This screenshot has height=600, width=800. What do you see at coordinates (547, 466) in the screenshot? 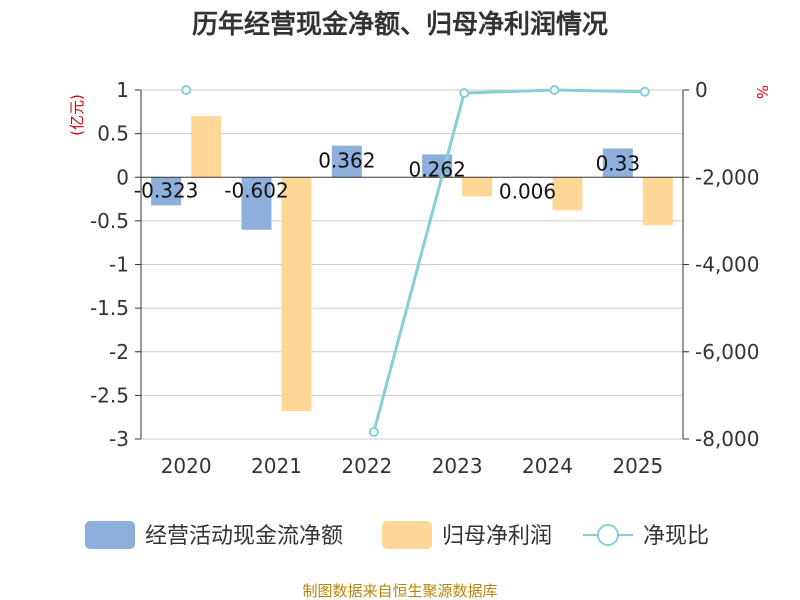
I see `x-tick-label-2024: 2024` at bounding box center [547, 466].